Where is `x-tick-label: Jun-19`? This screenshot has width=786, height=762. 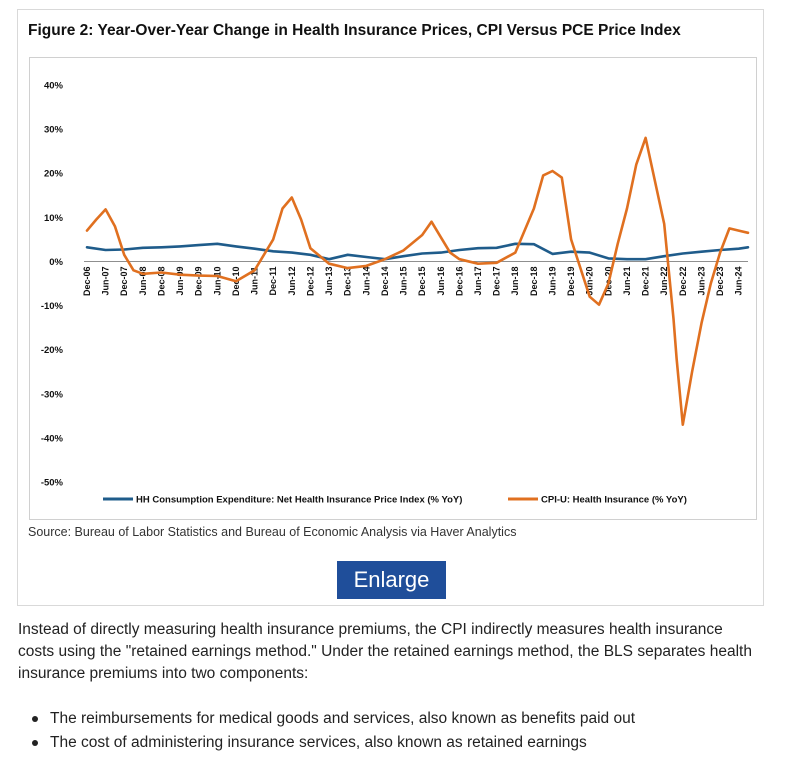 x-tick-label: Jun-19 is located at coordinates (552, 280).